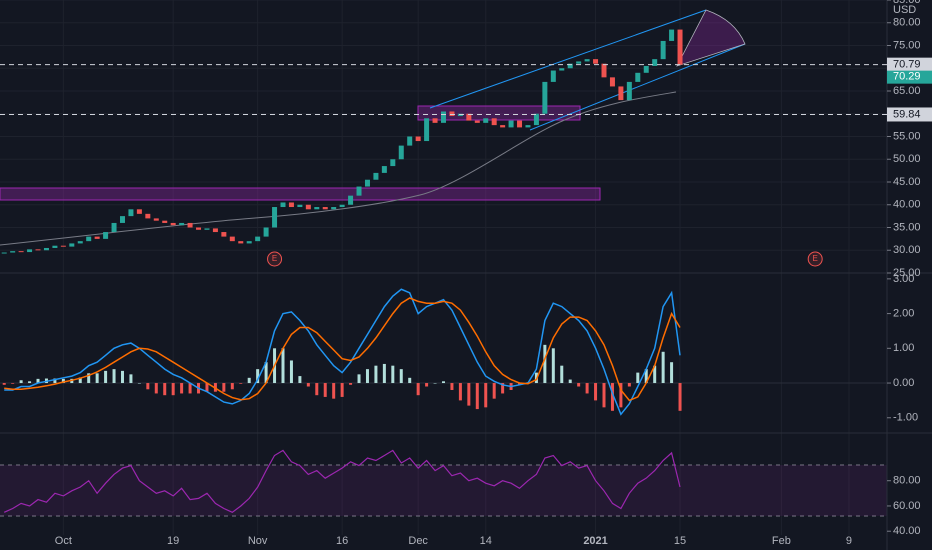 The image size is (932, 550). I want to click on x-tick-label: 15, so click(680, 541).